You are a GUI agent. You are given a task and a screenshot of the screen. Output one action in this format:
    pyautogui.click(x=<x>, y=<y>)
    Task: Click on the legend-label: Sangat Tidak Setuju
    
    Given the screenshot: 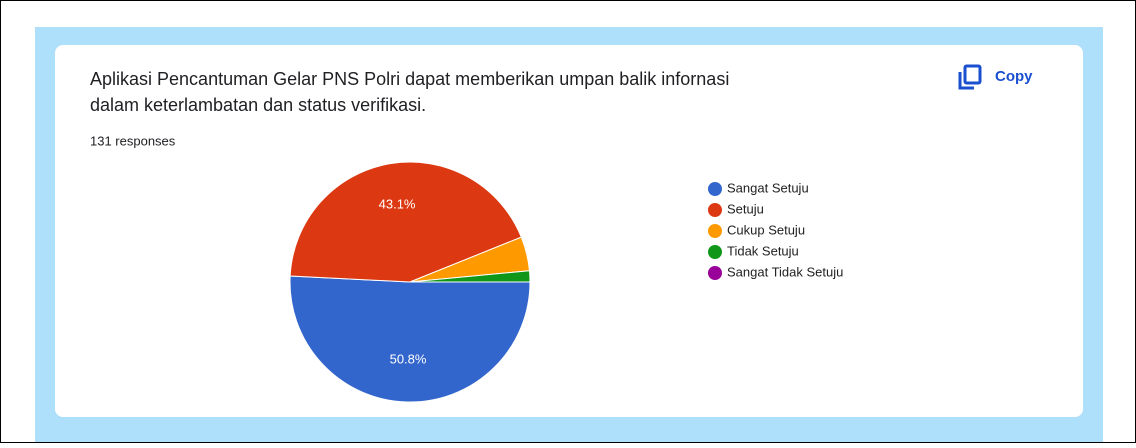 What is the action you would take?
    pyautogui.click(x=785, y=271)
    